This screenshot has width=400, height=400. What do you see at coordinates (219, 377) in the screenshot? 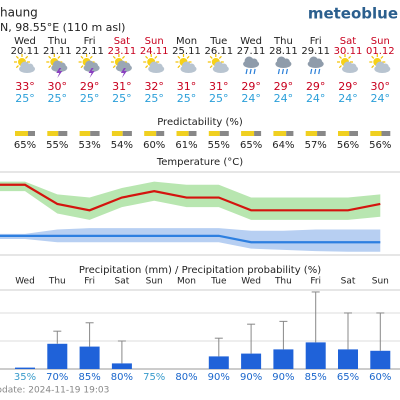
I see `precip-probability: 90%` at bounding box center [219, 377].